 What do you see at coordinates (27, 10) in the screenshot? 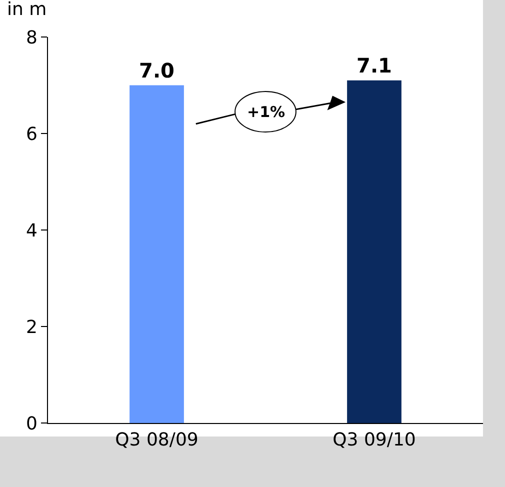
I see `y-axis-title: in m` at bounding box center [27, 10].